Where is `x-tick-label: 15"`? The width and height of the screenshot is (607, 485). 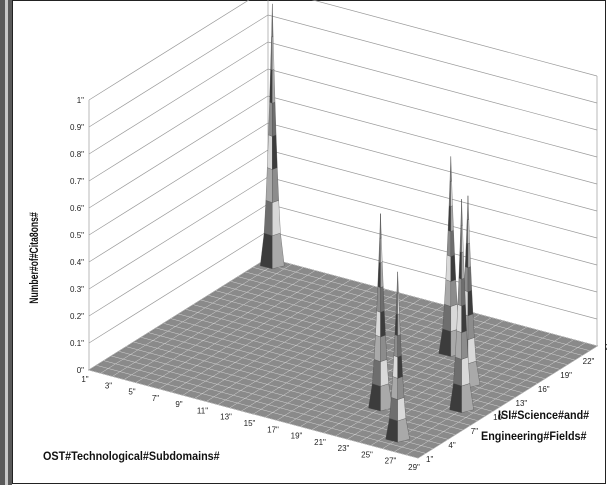
x-tick-label: 15" is located at coordinates (250, 423).